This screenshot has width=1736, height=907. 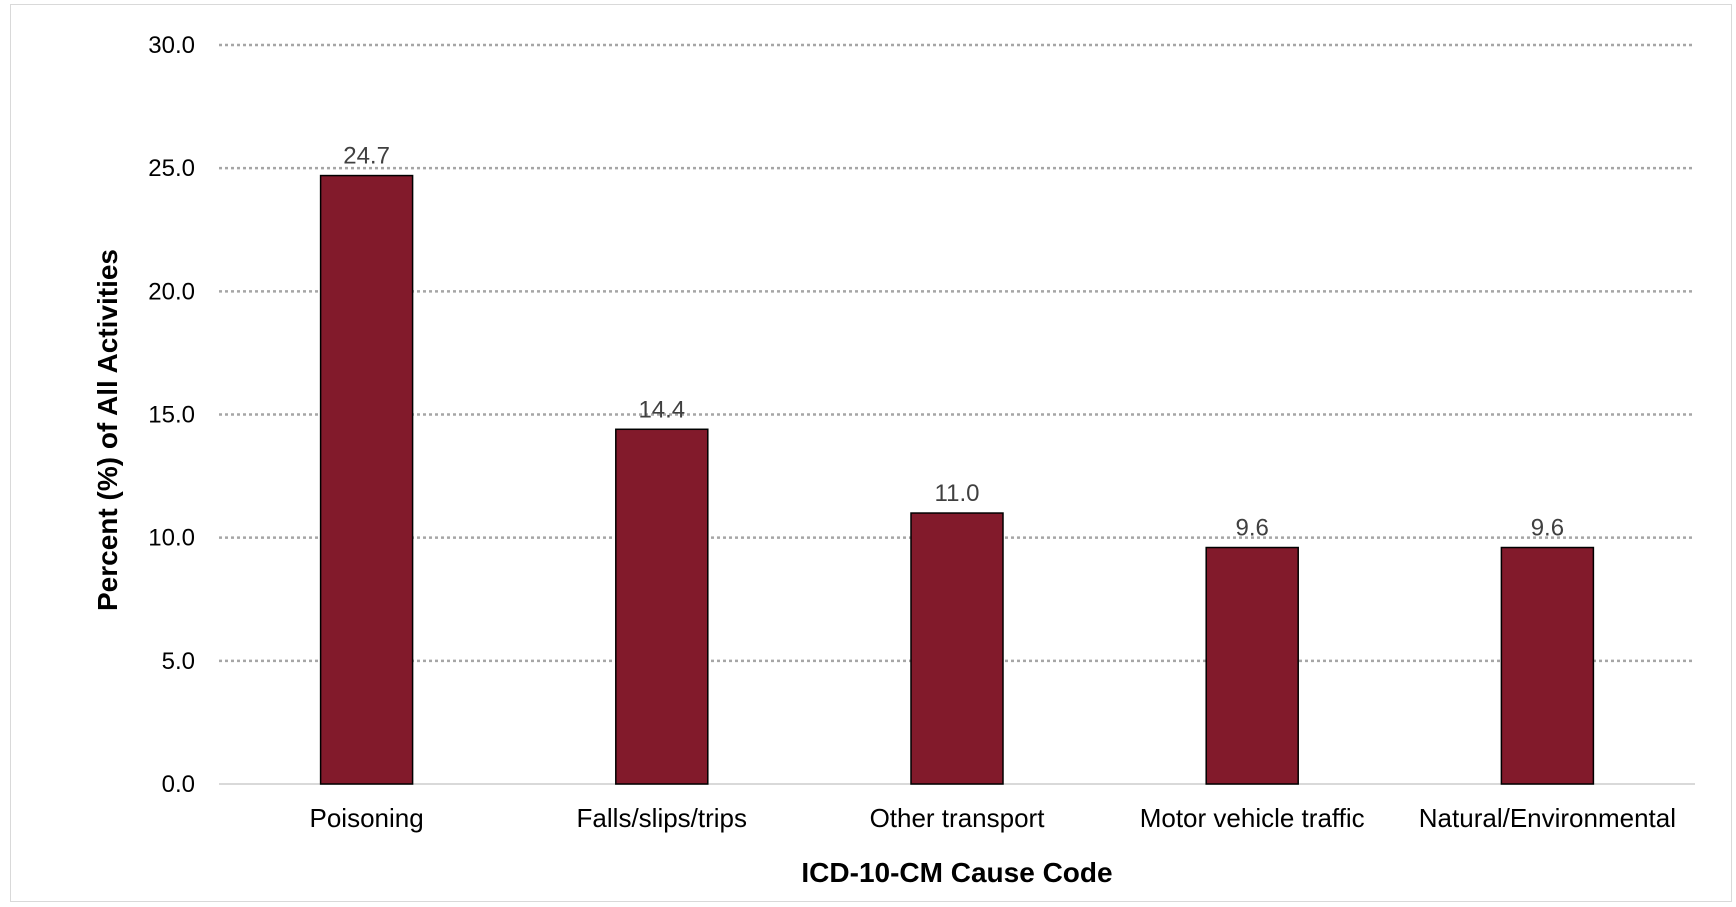 I want to click on x-category-label: Poisoning, so click(x=366, y=818).